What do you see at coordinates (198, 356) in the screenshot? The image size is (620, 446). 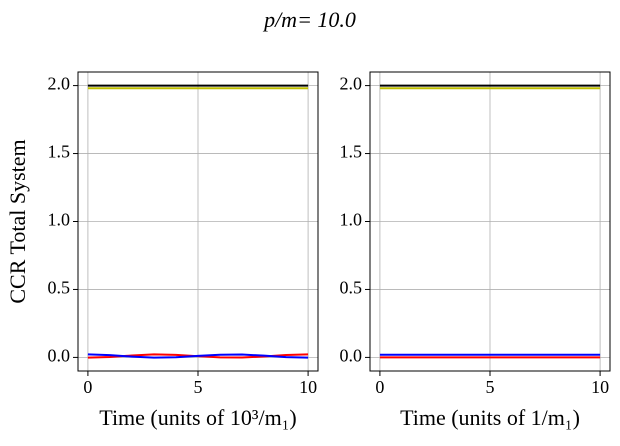 I see `series-line` at bounding box center [198, 356].